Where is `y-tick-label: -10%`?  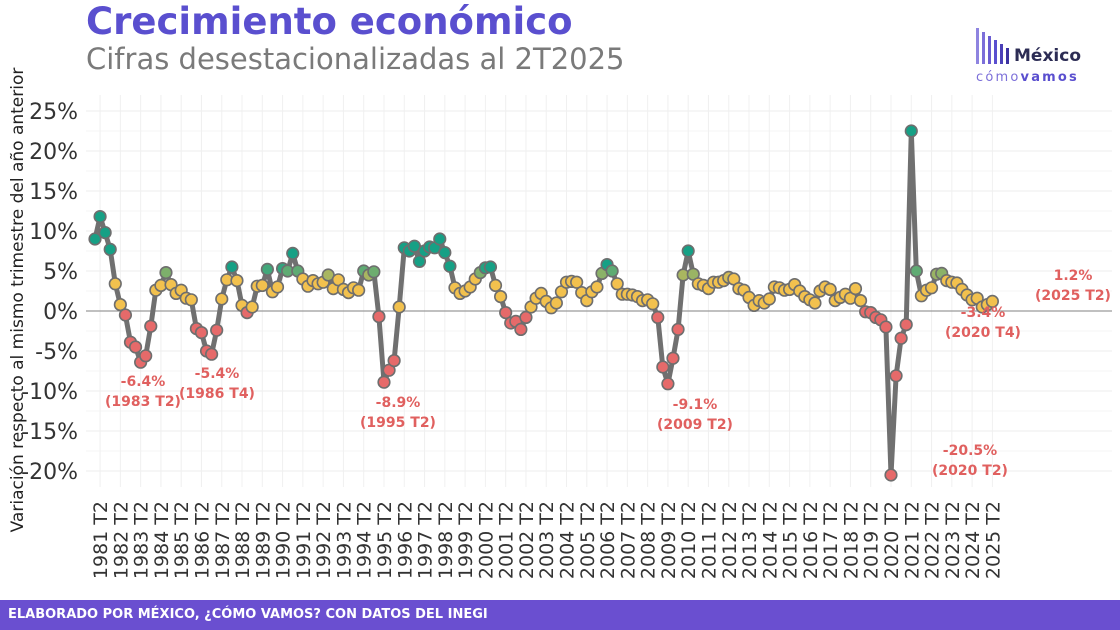 y-tick-label: -10% is located at coordinates (49, 392).